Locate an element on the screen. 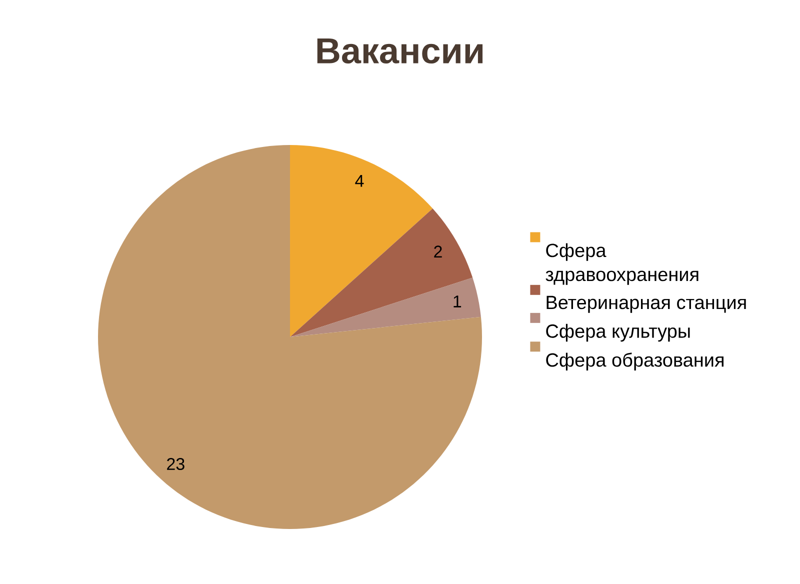 The image size is (800, 584). chart-title: Вакансии is located at coordinates (400, 51).